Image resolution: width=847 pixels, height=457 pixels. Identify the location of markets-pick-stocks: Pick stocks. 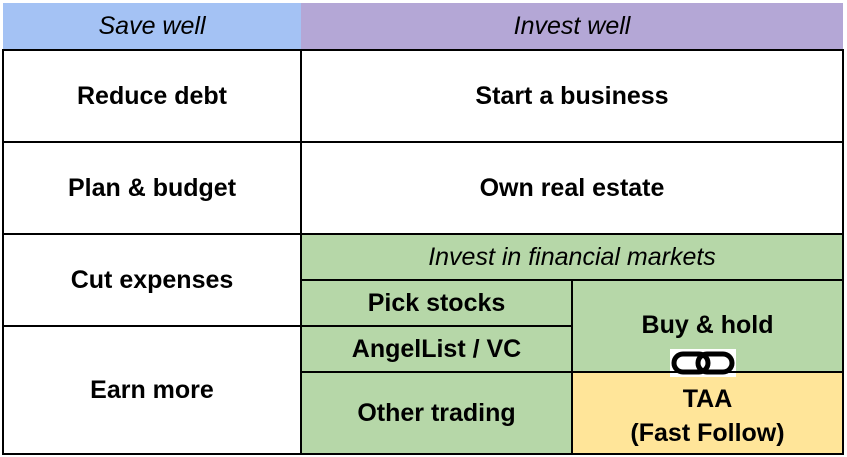
(436, 303).